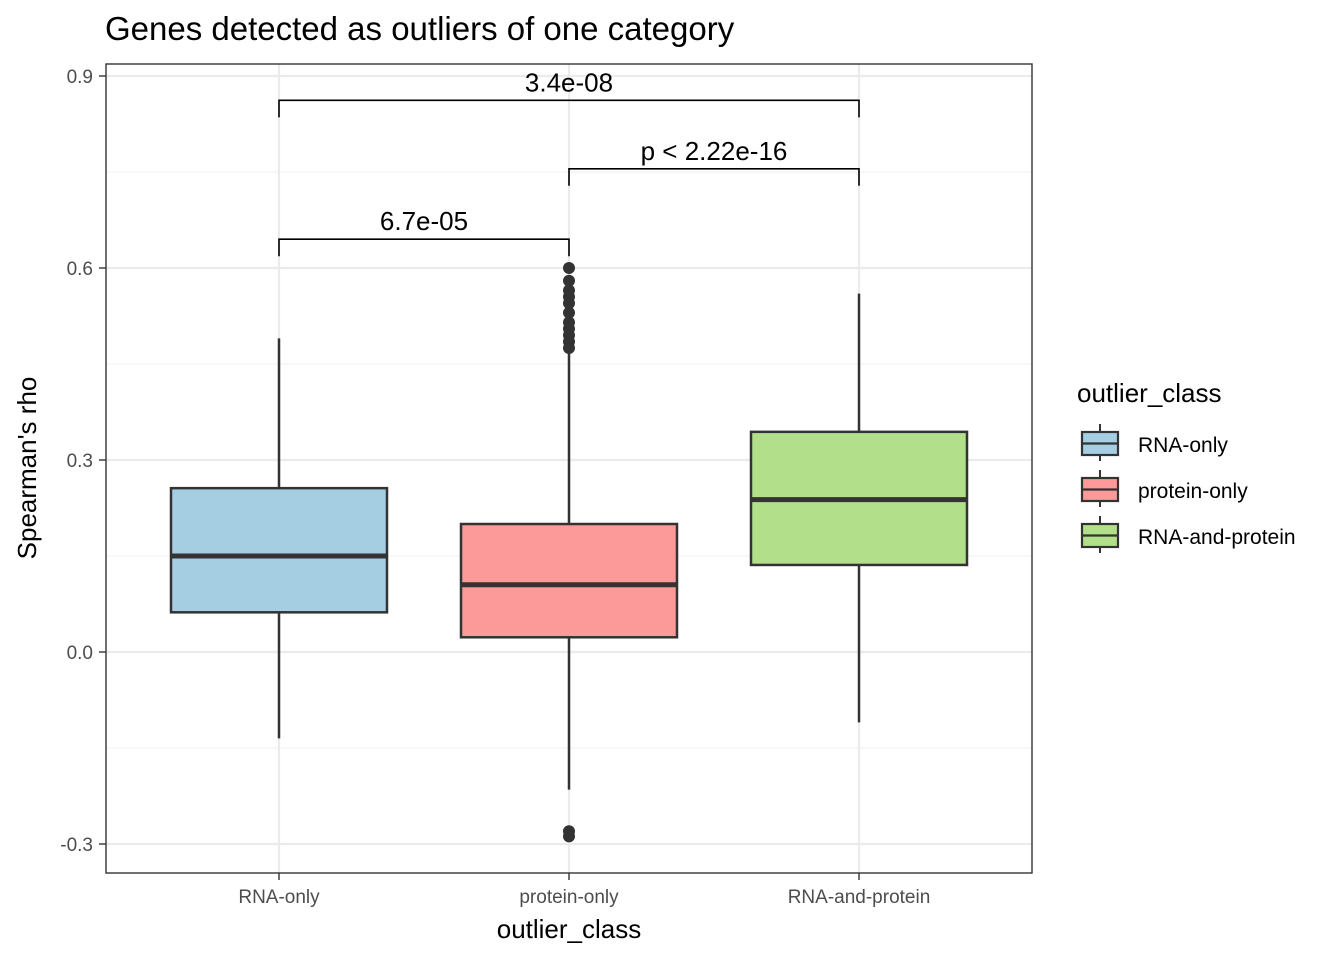 The height and width of the screenshot is (960, 1344). I want to click on y-tick-label: -0.3, so click(76, 845).